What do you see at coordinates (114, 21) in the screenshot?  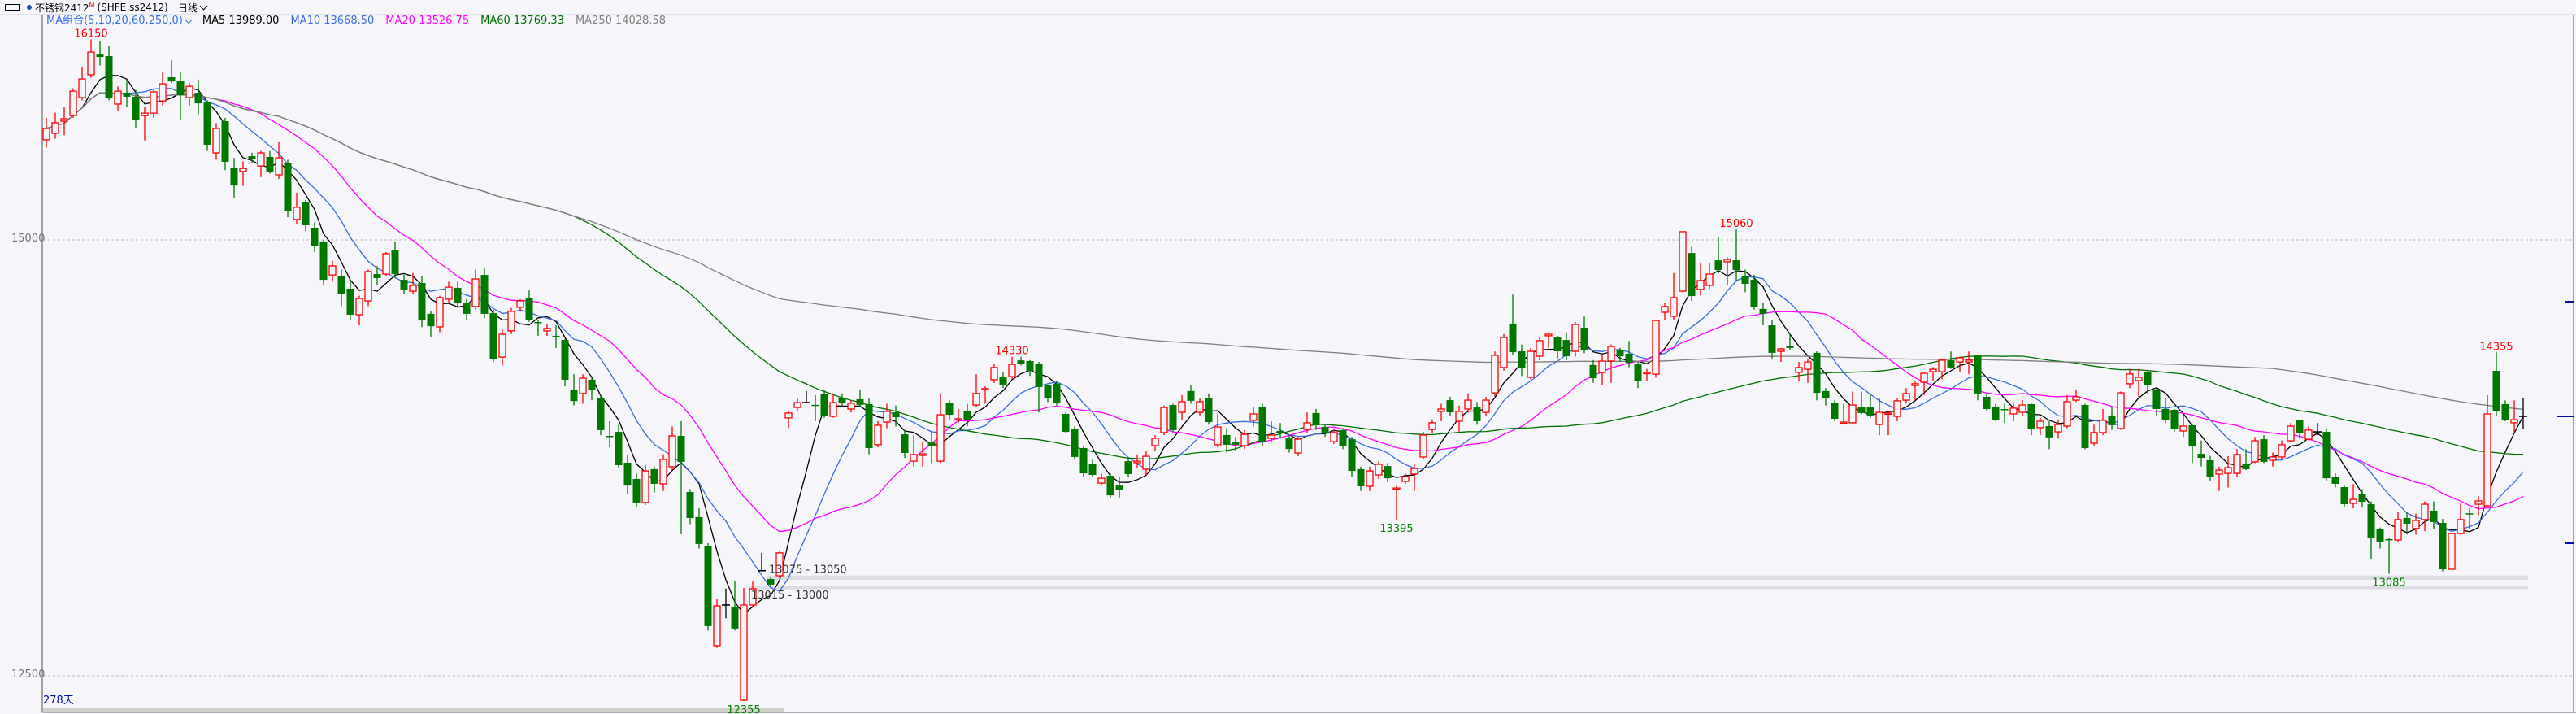 I see `ma-combo-selector: MA组合(5,10,20,60,250,0)` at bounding box center [114, 21].